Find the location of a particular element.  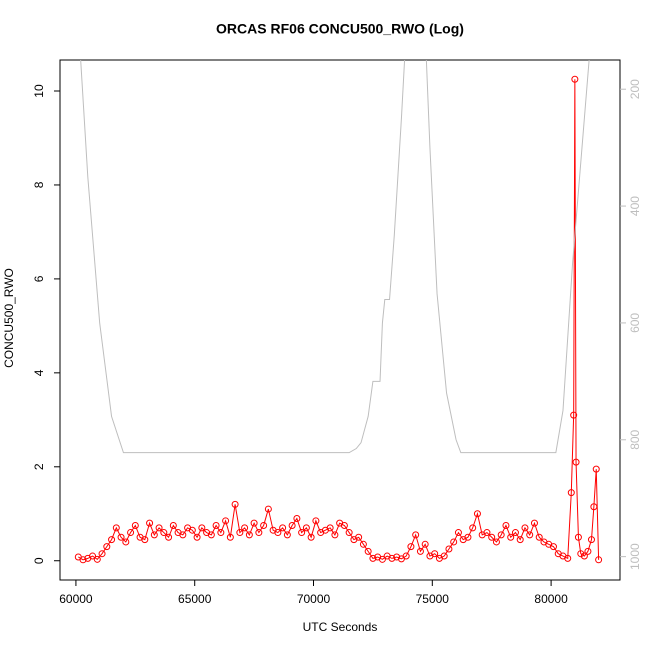

y-tick-label: 8 is located at coordinates (39, 184).